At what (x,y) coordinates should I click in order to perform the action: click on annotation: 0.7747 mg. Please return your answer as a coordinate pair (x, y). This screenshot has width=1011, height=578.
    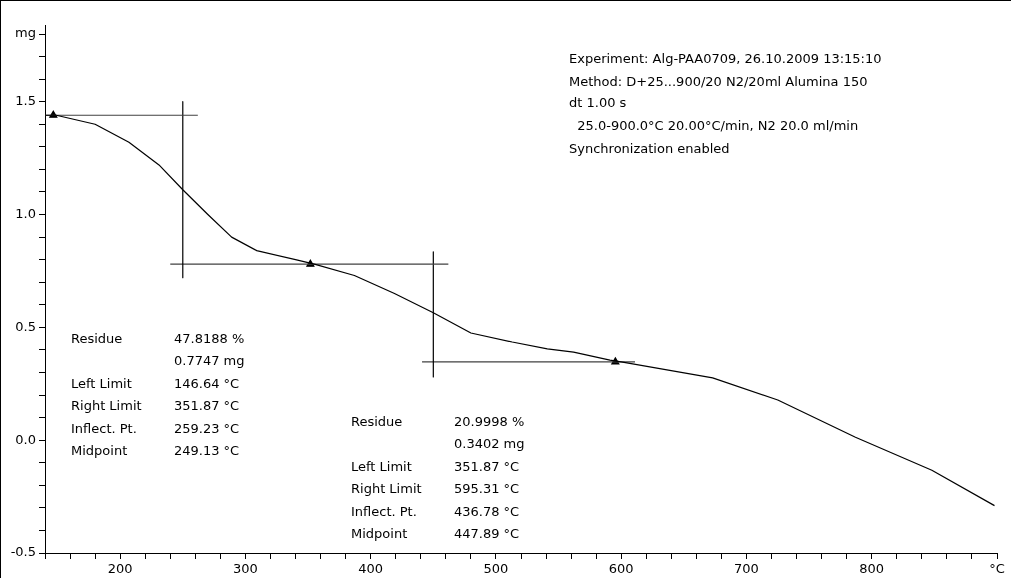
    Looking at the image, I should click on (209, 361).